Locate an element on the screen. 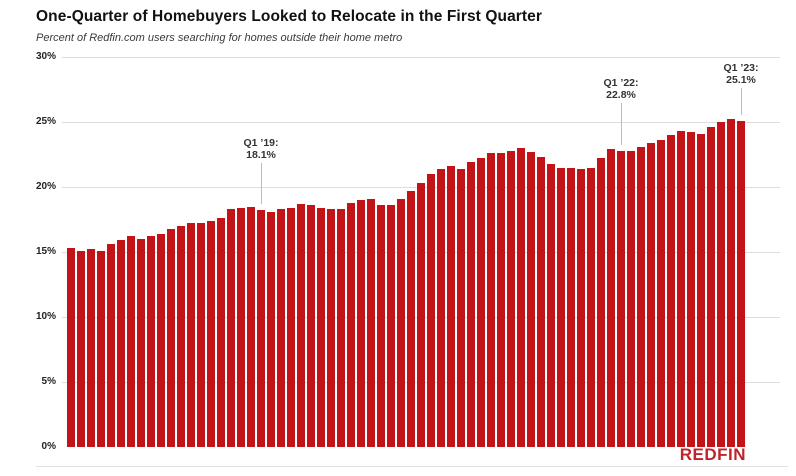  y-tick-label: 25% is located at coordinates (45, 121).